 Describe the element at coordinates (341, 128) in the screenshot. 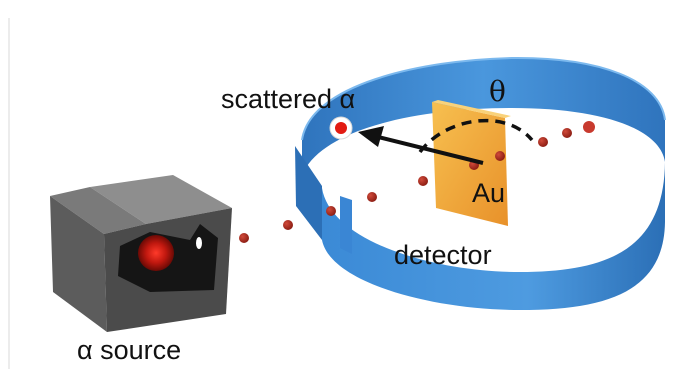

I see `detector-hit-scattered` at that location.